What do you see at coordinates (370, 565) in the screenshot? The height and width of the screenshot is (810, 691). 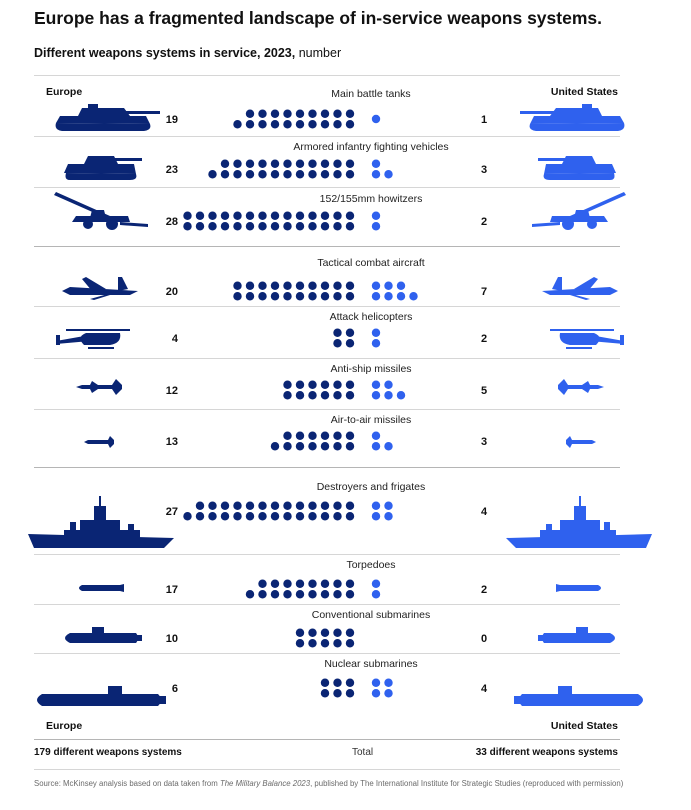 I see `category-label: Torpedoes` at bounding box center [370, 565].